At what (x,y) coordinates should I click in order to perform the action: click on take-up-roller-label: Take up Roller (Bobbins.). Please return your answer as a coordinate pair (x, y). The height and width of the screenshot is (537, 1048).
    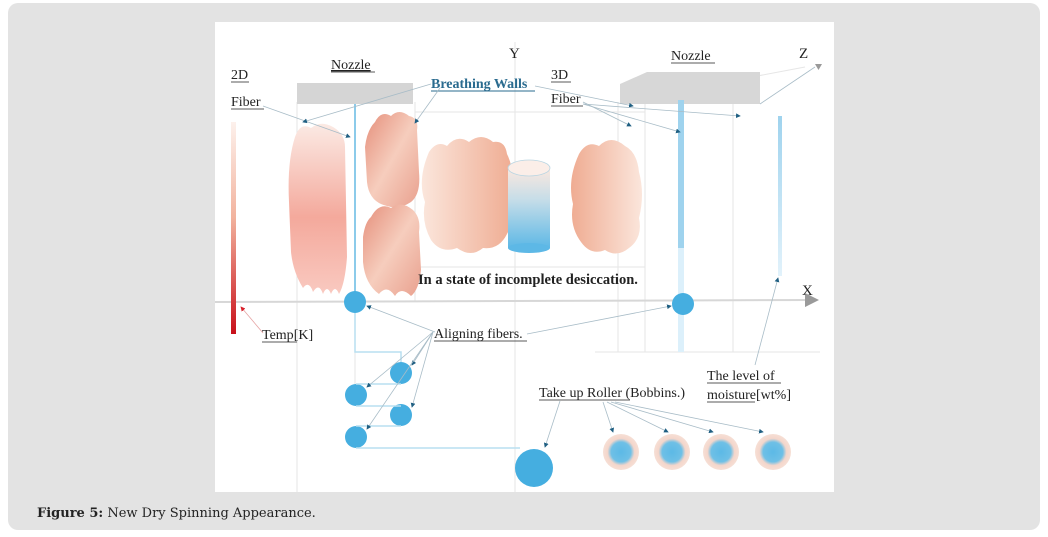
    Looking at the image, I should click on (612, 393).